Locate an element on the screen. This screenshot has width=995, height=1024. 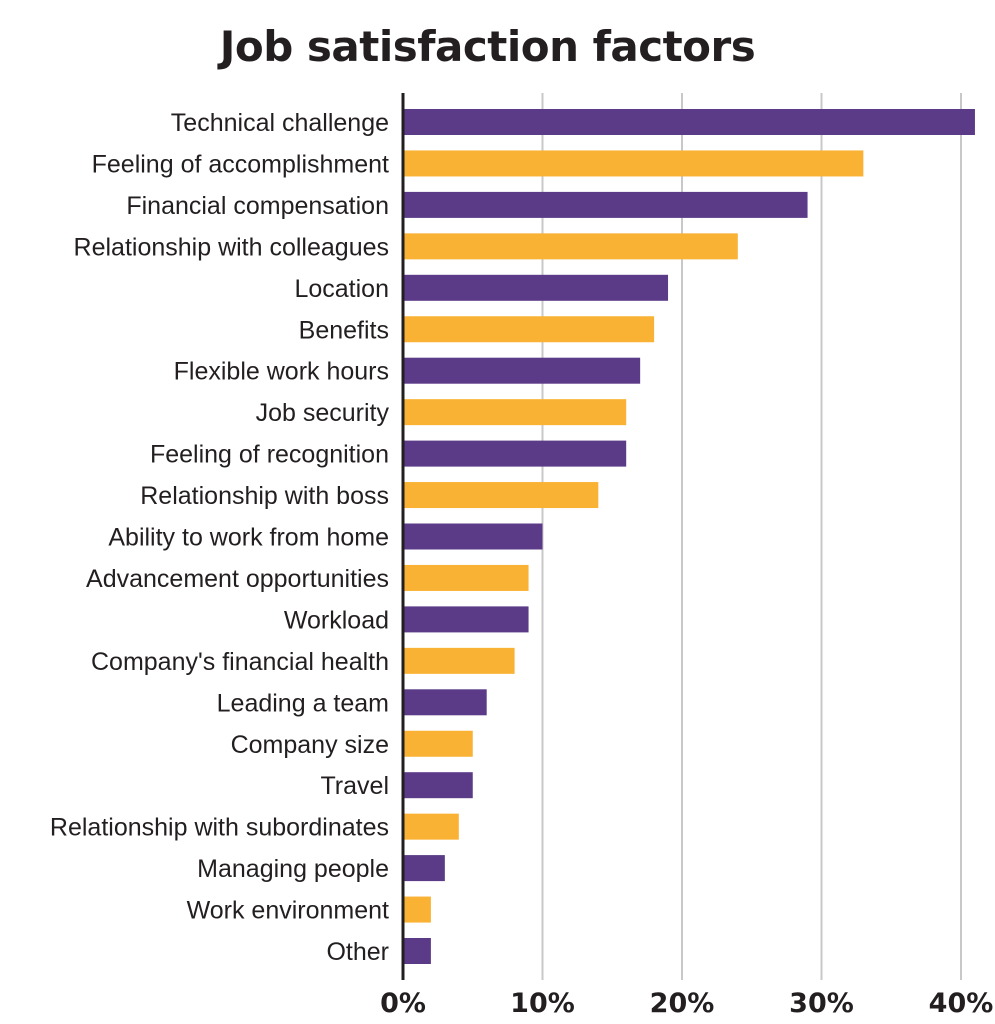
category-label: Ability to work from home is located at coordinates (248, 538).